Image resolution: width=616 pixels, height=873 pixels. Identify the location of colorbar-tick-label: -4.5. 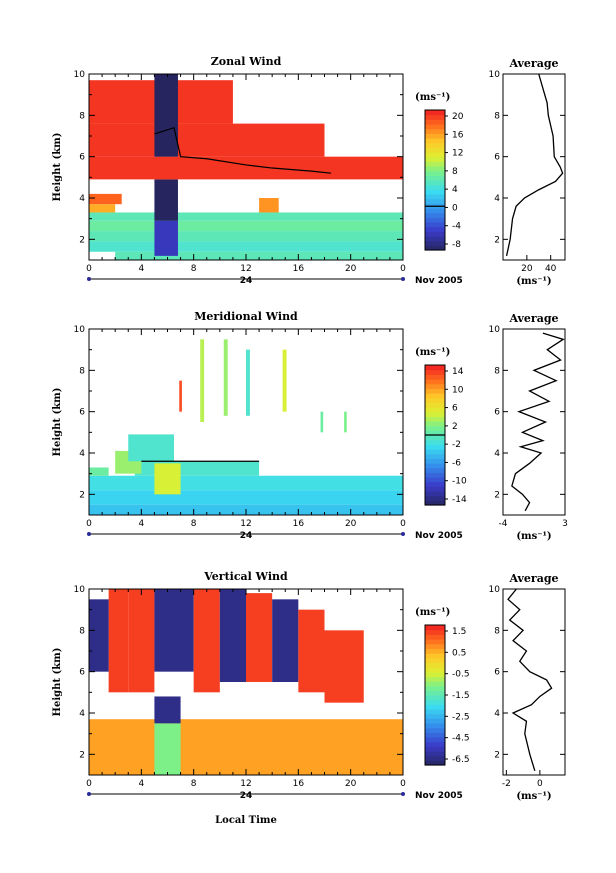
(461, 739).